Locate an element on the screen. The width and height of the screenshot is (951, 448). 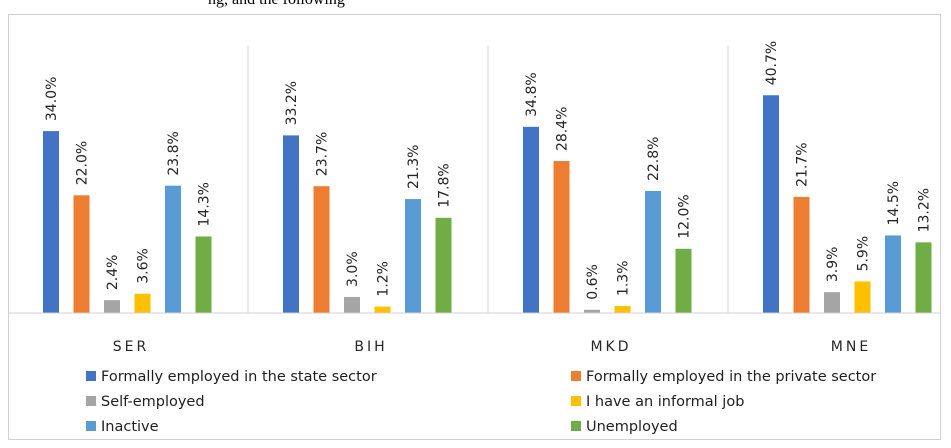
data-label: 22.8% is located at coordinates (654, 159).